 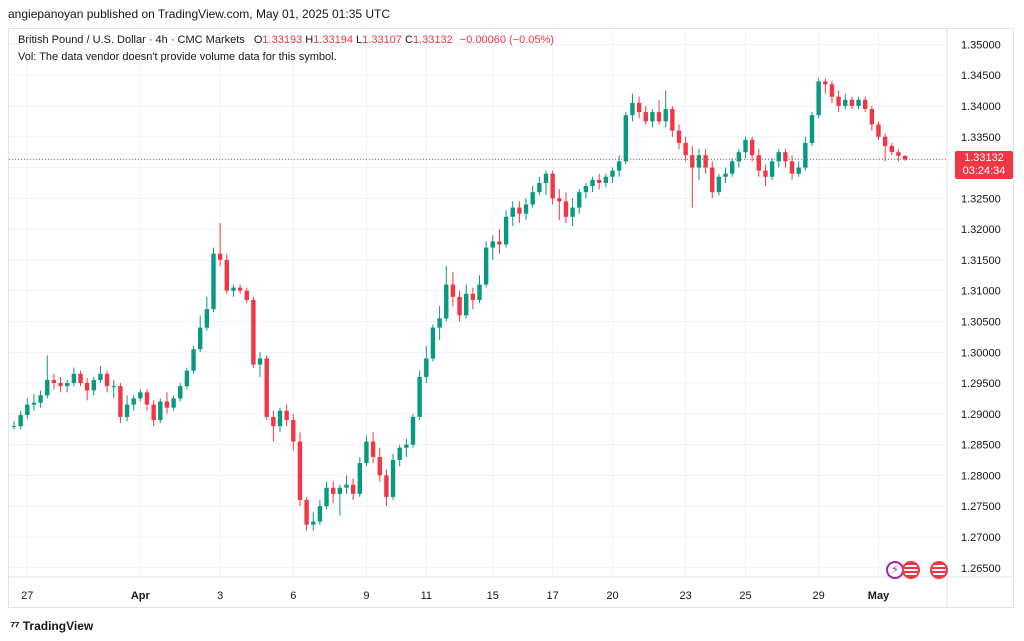 I want to click on y-tick-label: 1.32000, so click(x=981, y=230).